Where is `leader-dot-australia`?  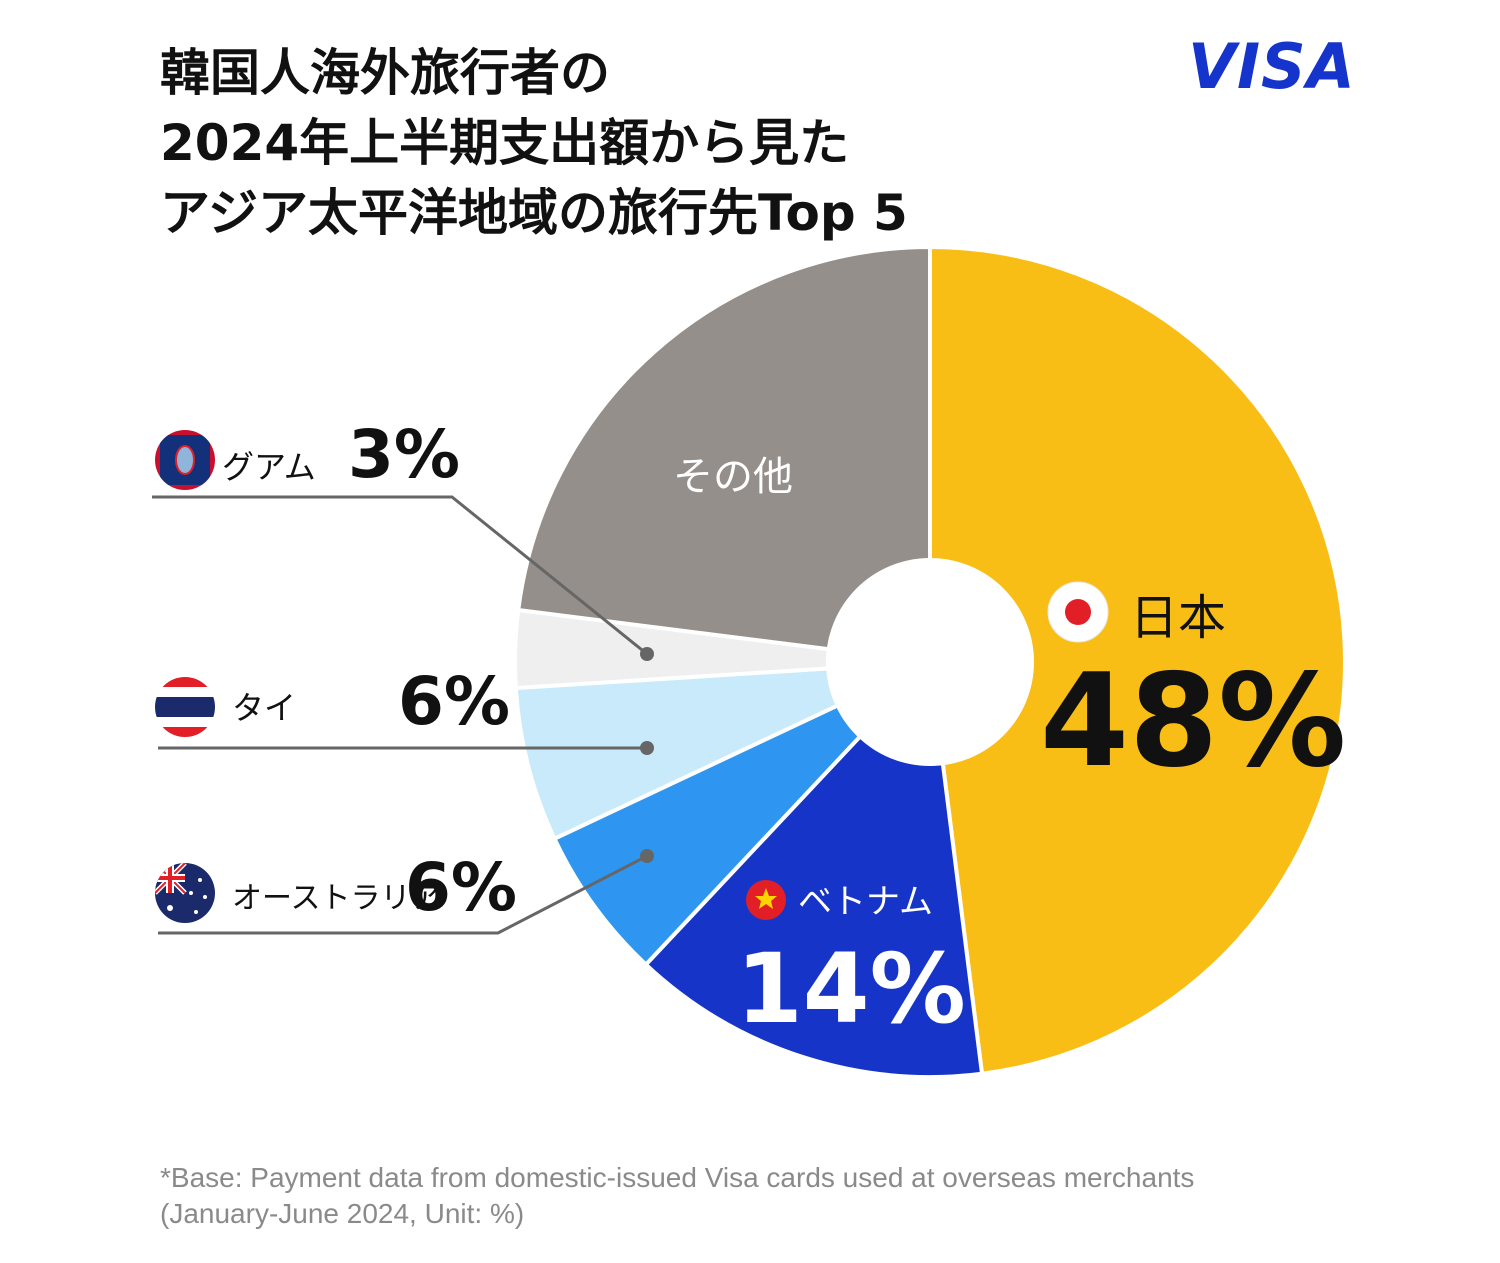
leader-dot-australia is located at coordinates (647, 856).